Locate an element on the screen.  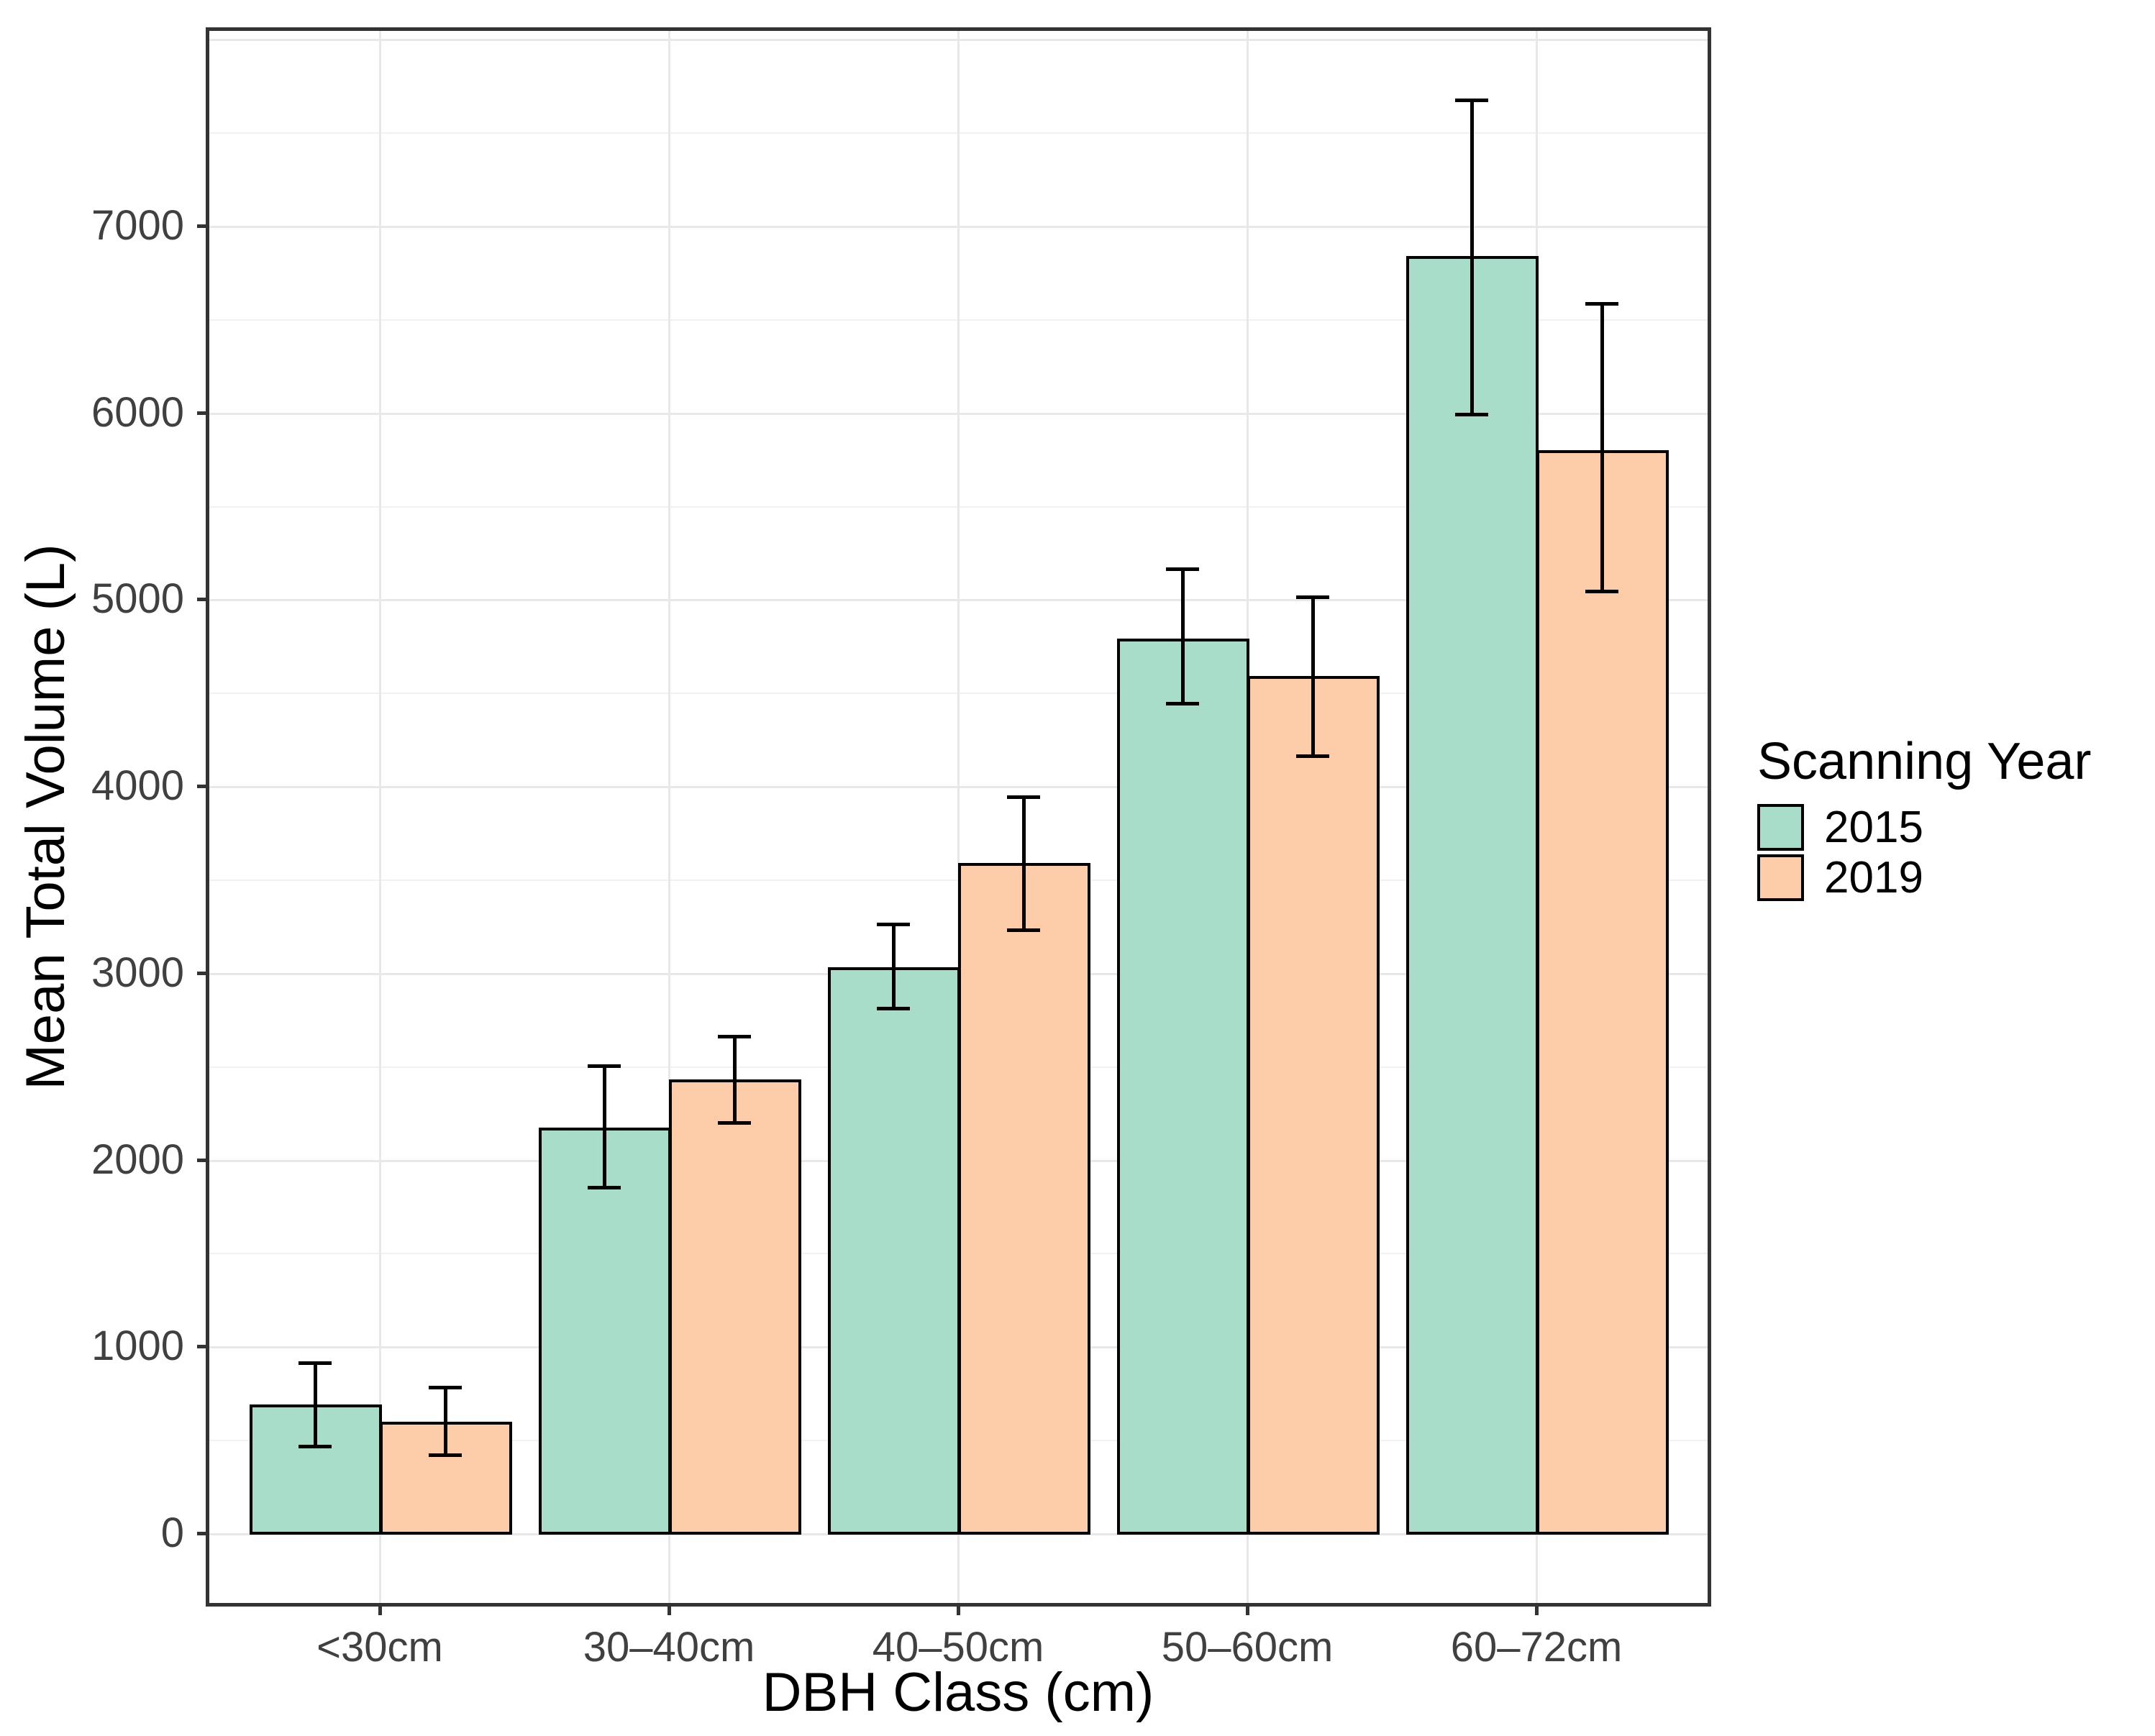
x-tick-label: 40–50cm is located at coordinates (958, 1647).